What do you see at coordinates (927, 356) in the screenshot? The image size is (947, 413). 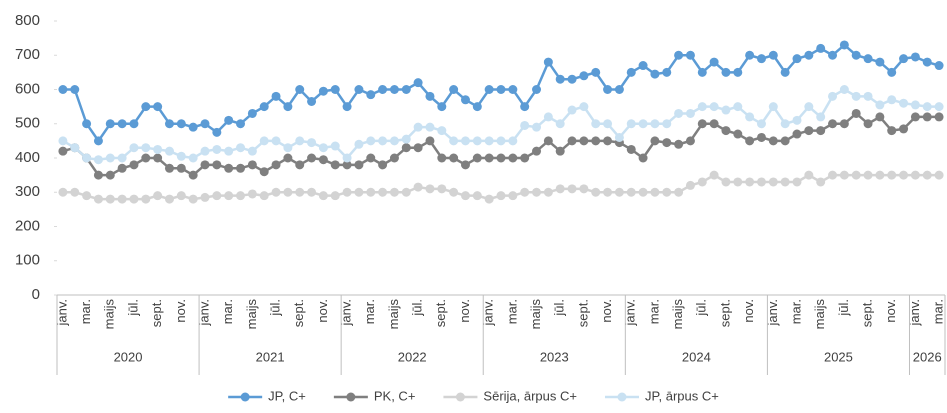 I see `year-label: 2026` at bounding box center [927, 356].